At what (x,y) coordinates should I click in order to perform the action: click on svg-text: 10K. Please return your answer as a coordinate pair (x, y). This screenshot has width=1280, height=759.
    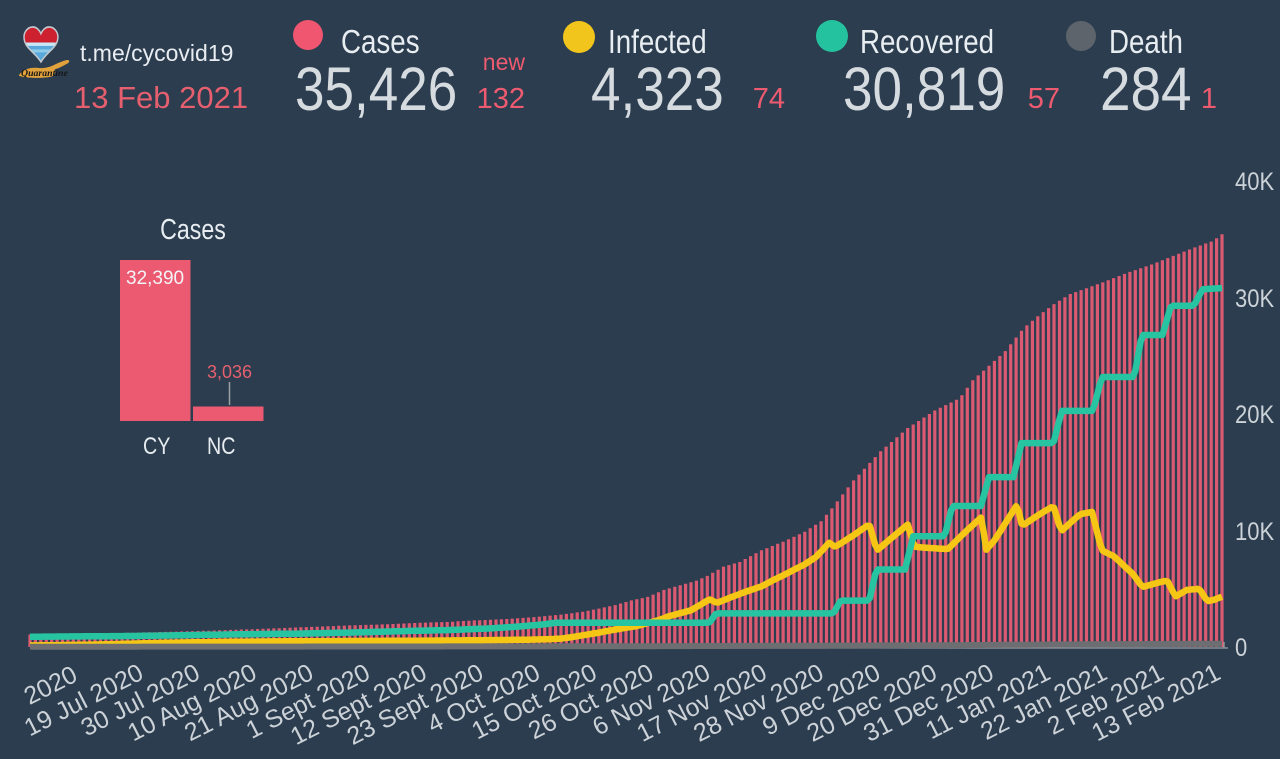
    Looking at the image, I should click on (1254, 532).